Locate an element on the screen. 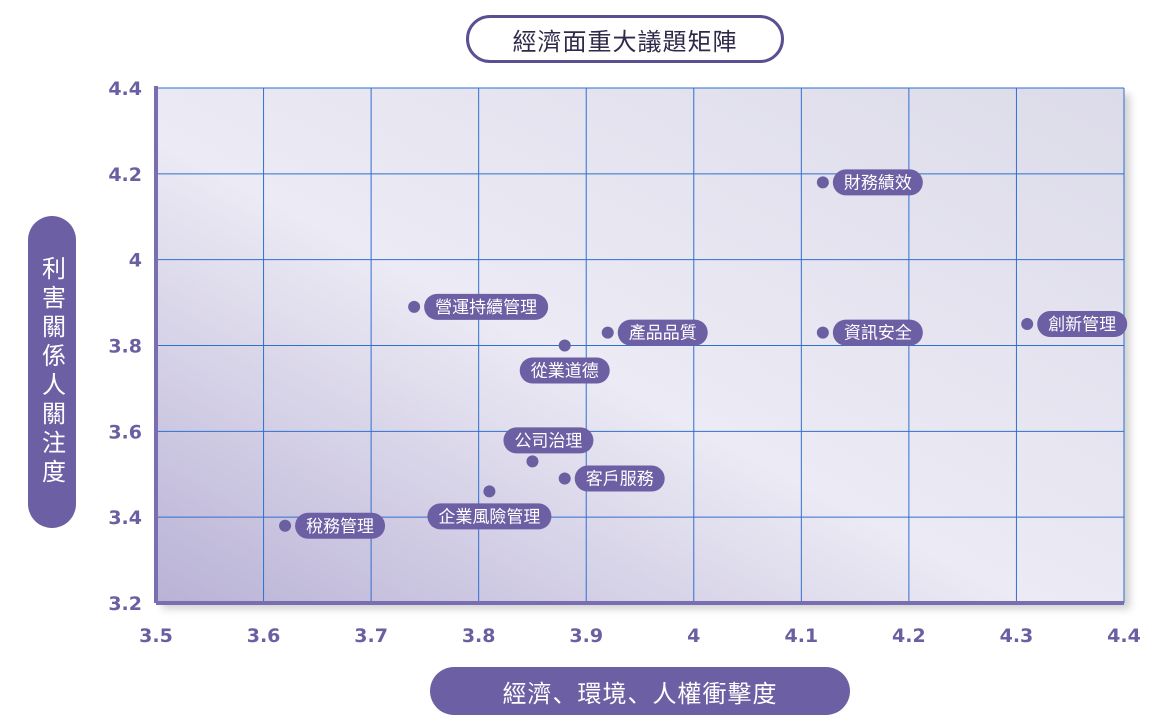  data-point: 稅務管理 is located at coordinates (332, 525).